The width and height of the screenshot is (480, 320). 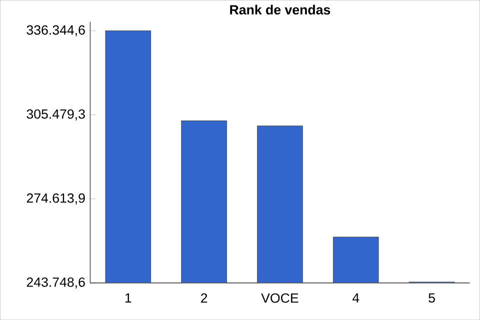 I want to click on x-tick-label: 5, so click(x=431, y=298).